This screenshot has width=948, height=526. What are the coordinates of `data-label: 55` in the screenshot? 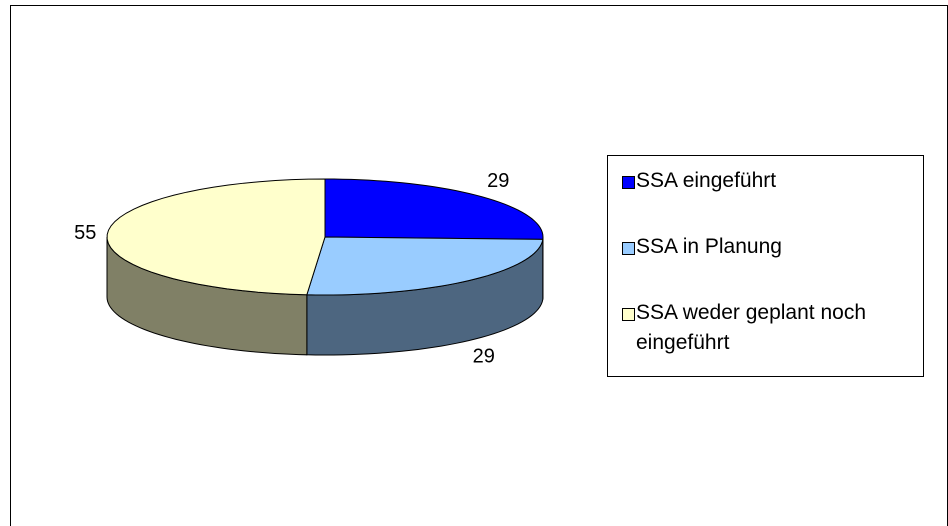 It's located at (85, 233).